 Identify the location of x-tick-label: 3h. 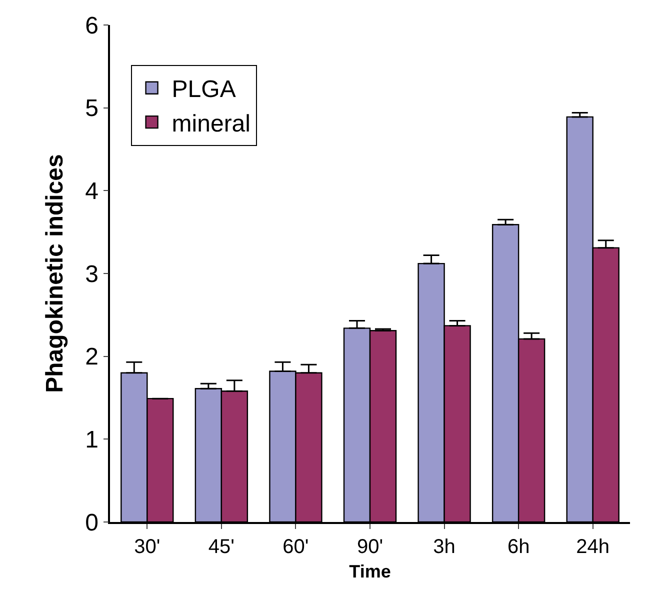
(444, 547).